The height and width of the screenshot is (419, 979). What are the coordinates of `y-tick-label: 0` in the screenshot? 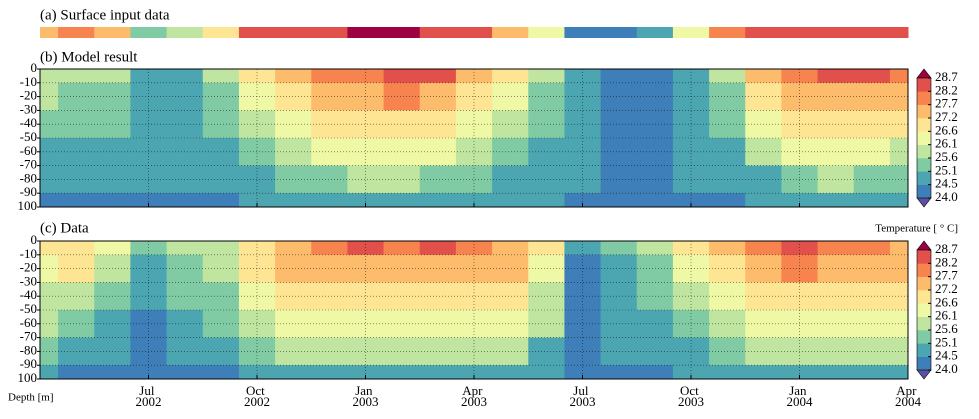 It's located at (34, 67).